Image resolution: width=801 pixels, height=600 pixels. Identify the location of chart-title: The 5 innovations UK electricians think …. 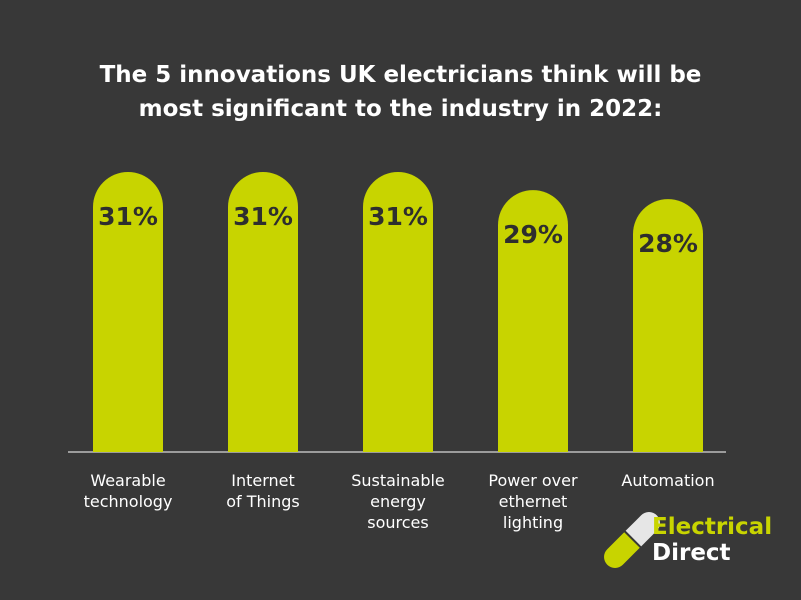
(400, 92).